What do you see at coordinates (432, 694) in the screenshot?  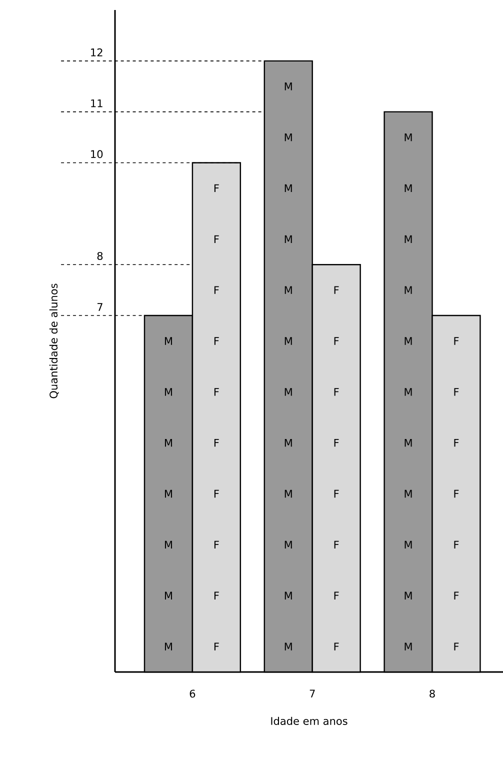 I see `x-tick-label: 8` at bounding box center [432, 694].